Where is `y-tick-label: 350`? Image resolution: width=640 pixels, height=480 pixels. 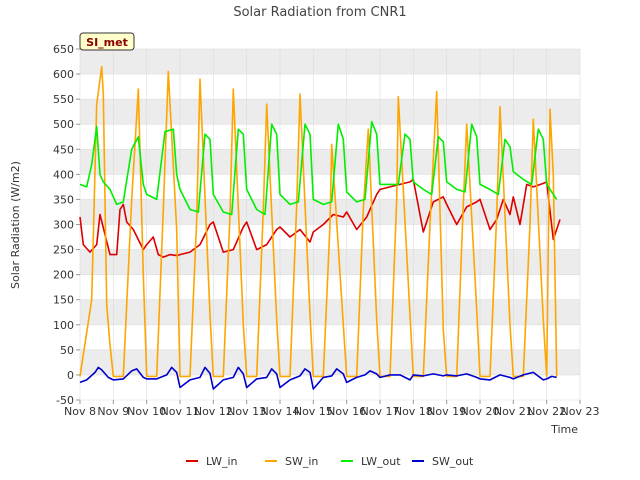
y-tick-label: 350 is located at coordinates (63, 199).